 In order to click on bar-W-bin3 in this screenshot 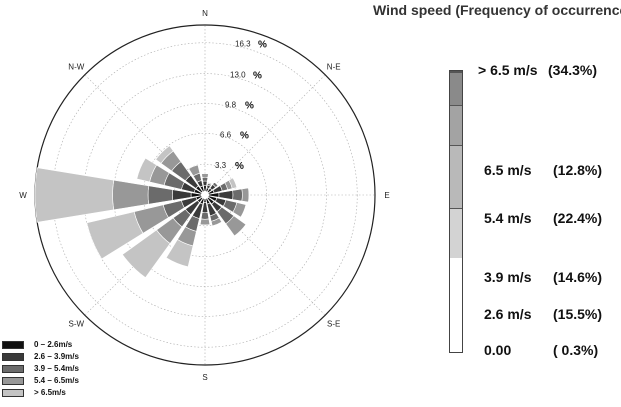, I will do `click(131, 195)`.